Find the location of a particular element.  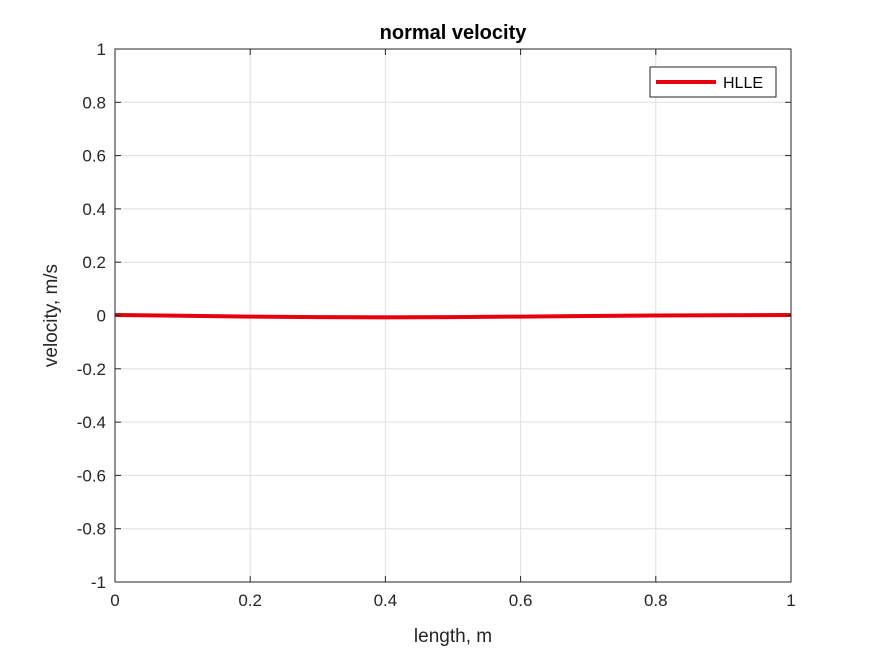

series-line-hlle is located at coordinates (453, 316).